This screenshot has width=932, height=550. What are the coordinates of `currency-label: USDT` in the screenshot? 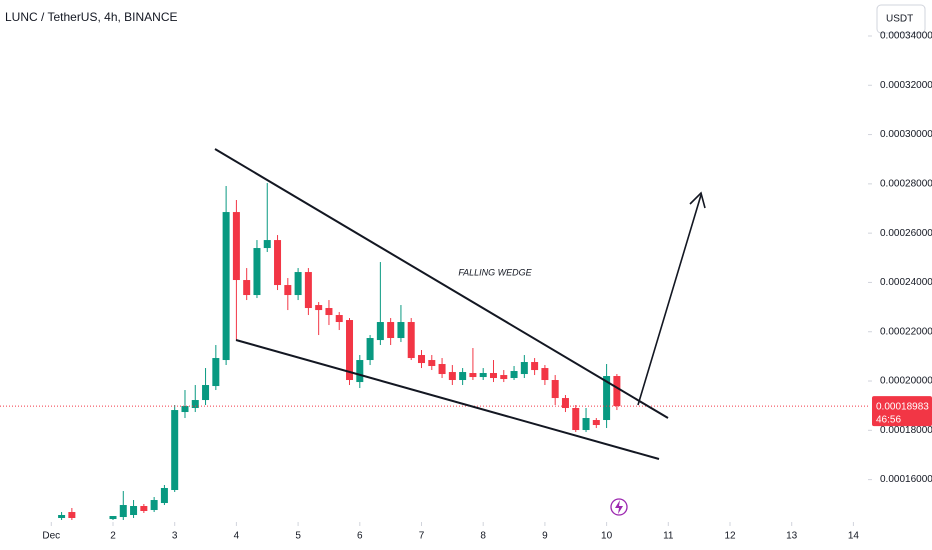 It's located at (899, 19).